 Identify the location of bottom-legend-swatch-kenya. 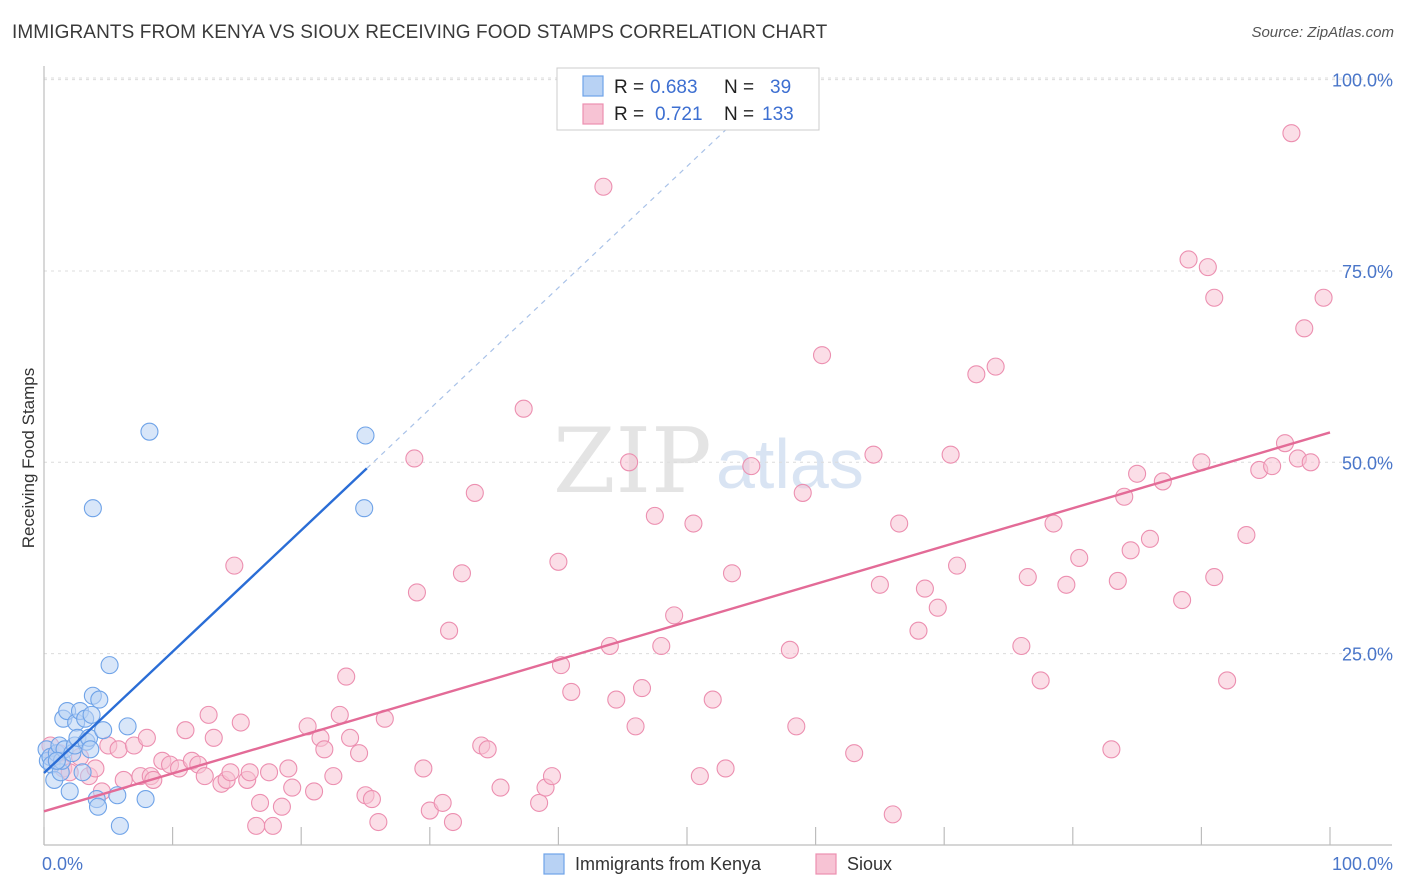
(554, 864).